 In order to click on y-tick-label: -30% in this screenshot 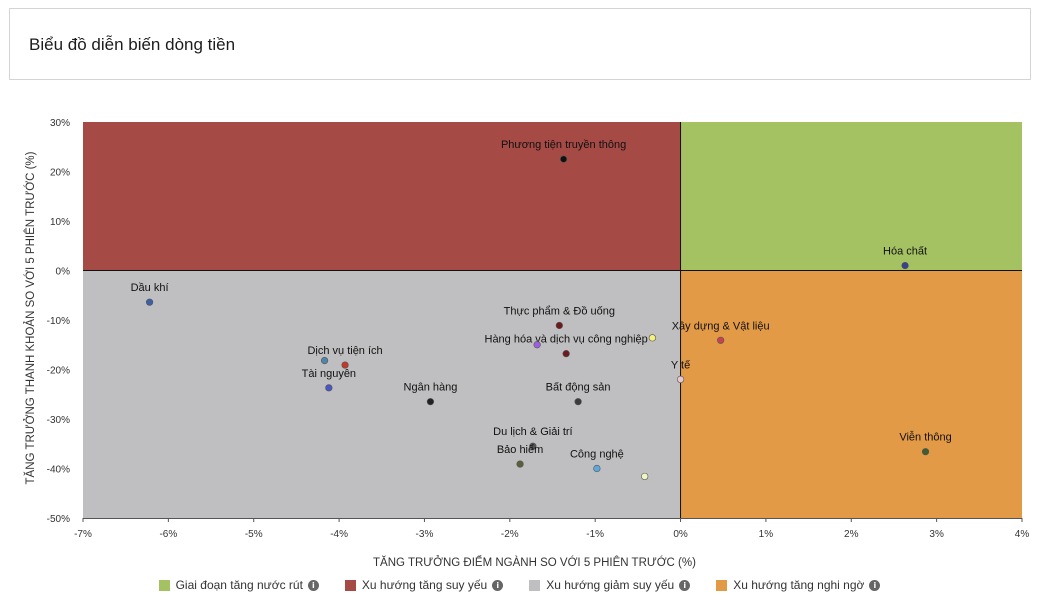, I will do `click(58, 420)`.